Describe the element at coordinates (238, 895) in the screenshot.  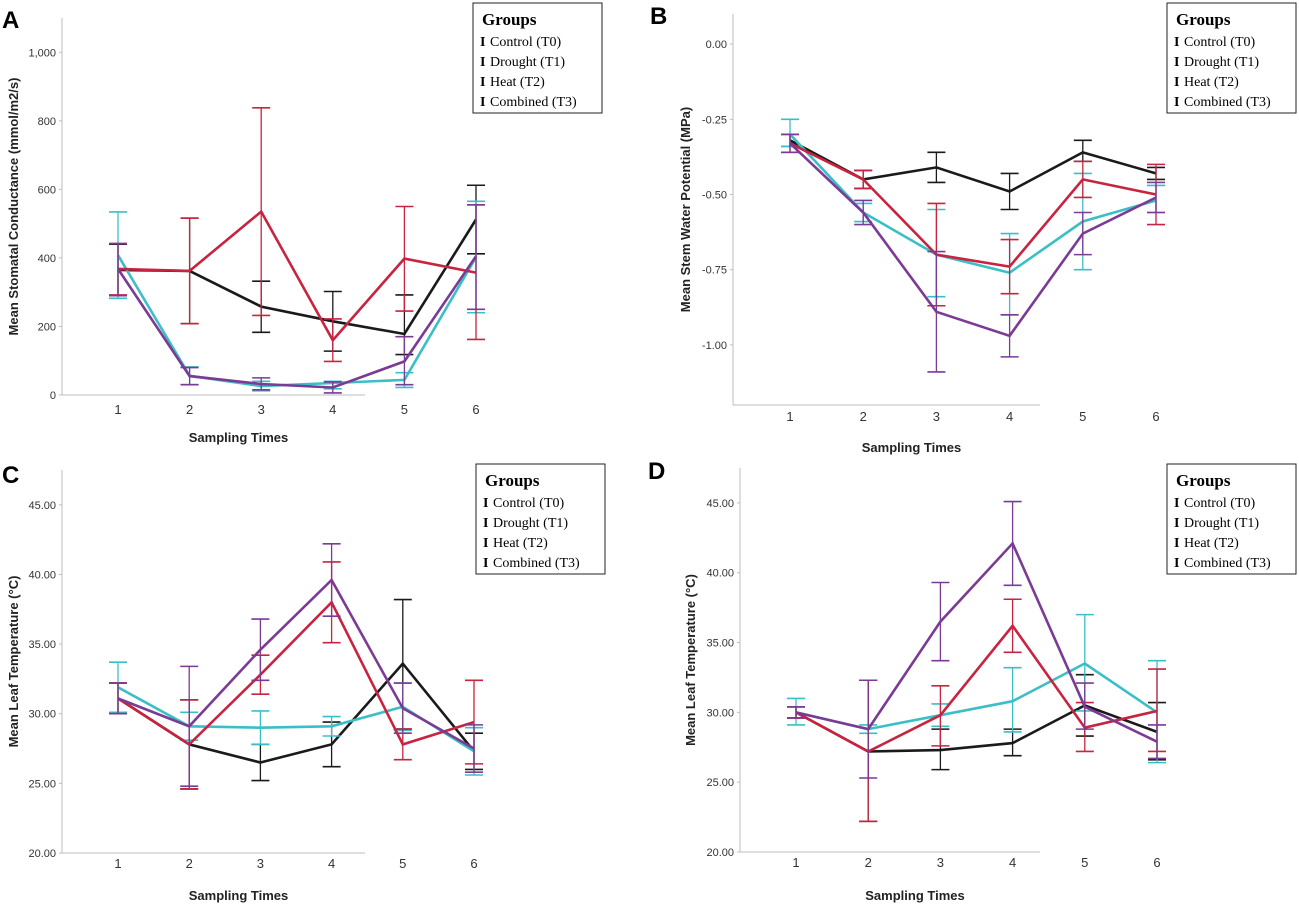
I see `x-axis-title: Sampling Times` at that location.